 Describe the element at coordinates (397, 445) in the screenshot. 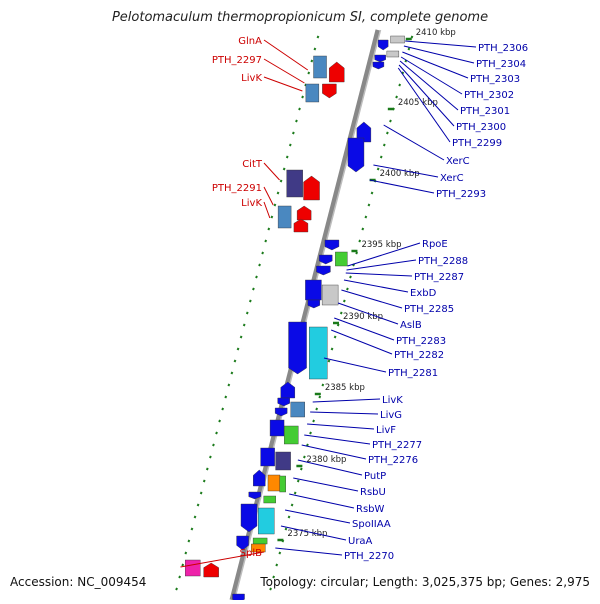

I see `right-gene-label: PTH_2277` at that location.